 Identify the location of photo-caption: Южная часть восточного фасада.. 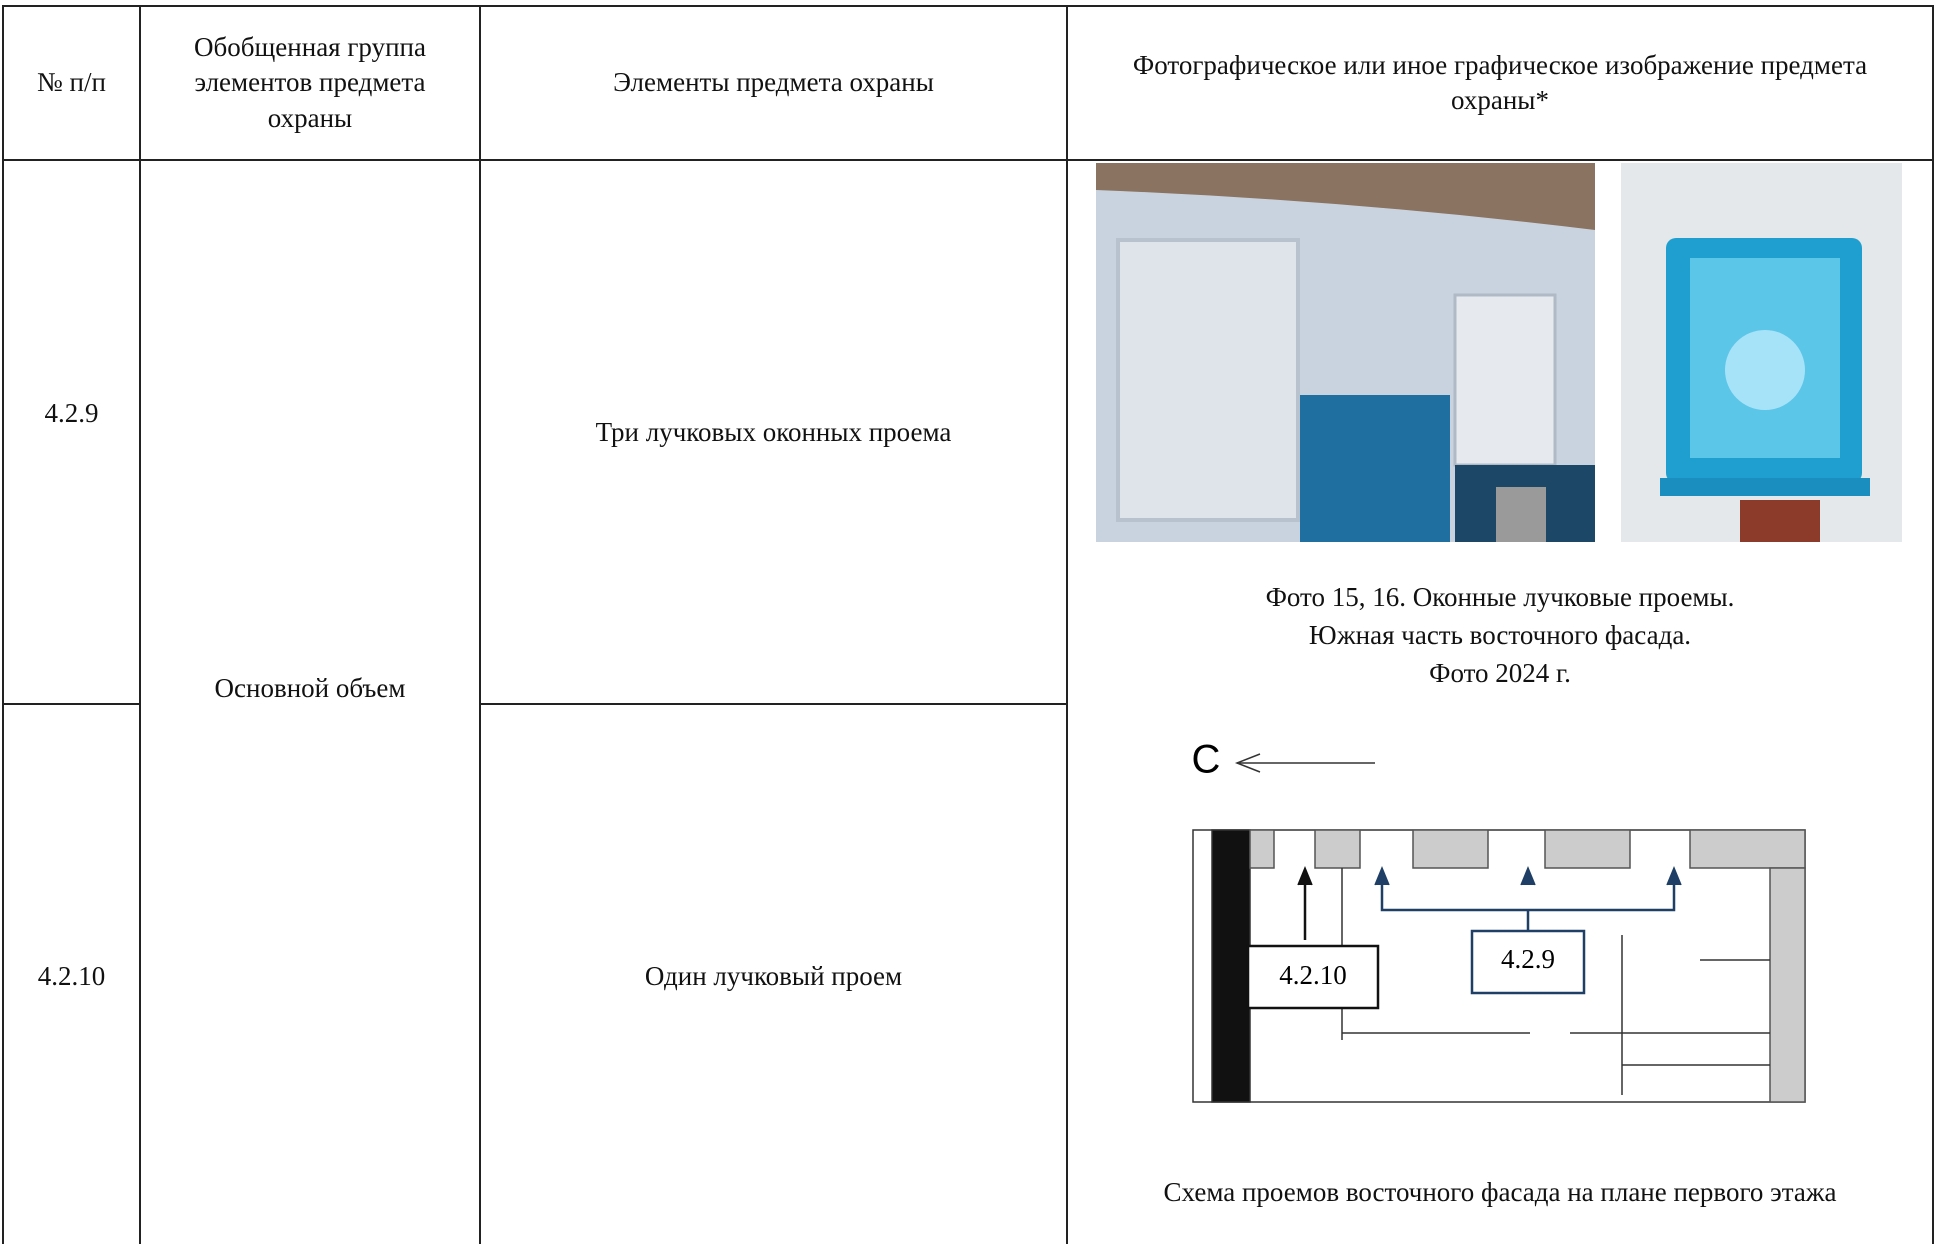
(1500, 635).